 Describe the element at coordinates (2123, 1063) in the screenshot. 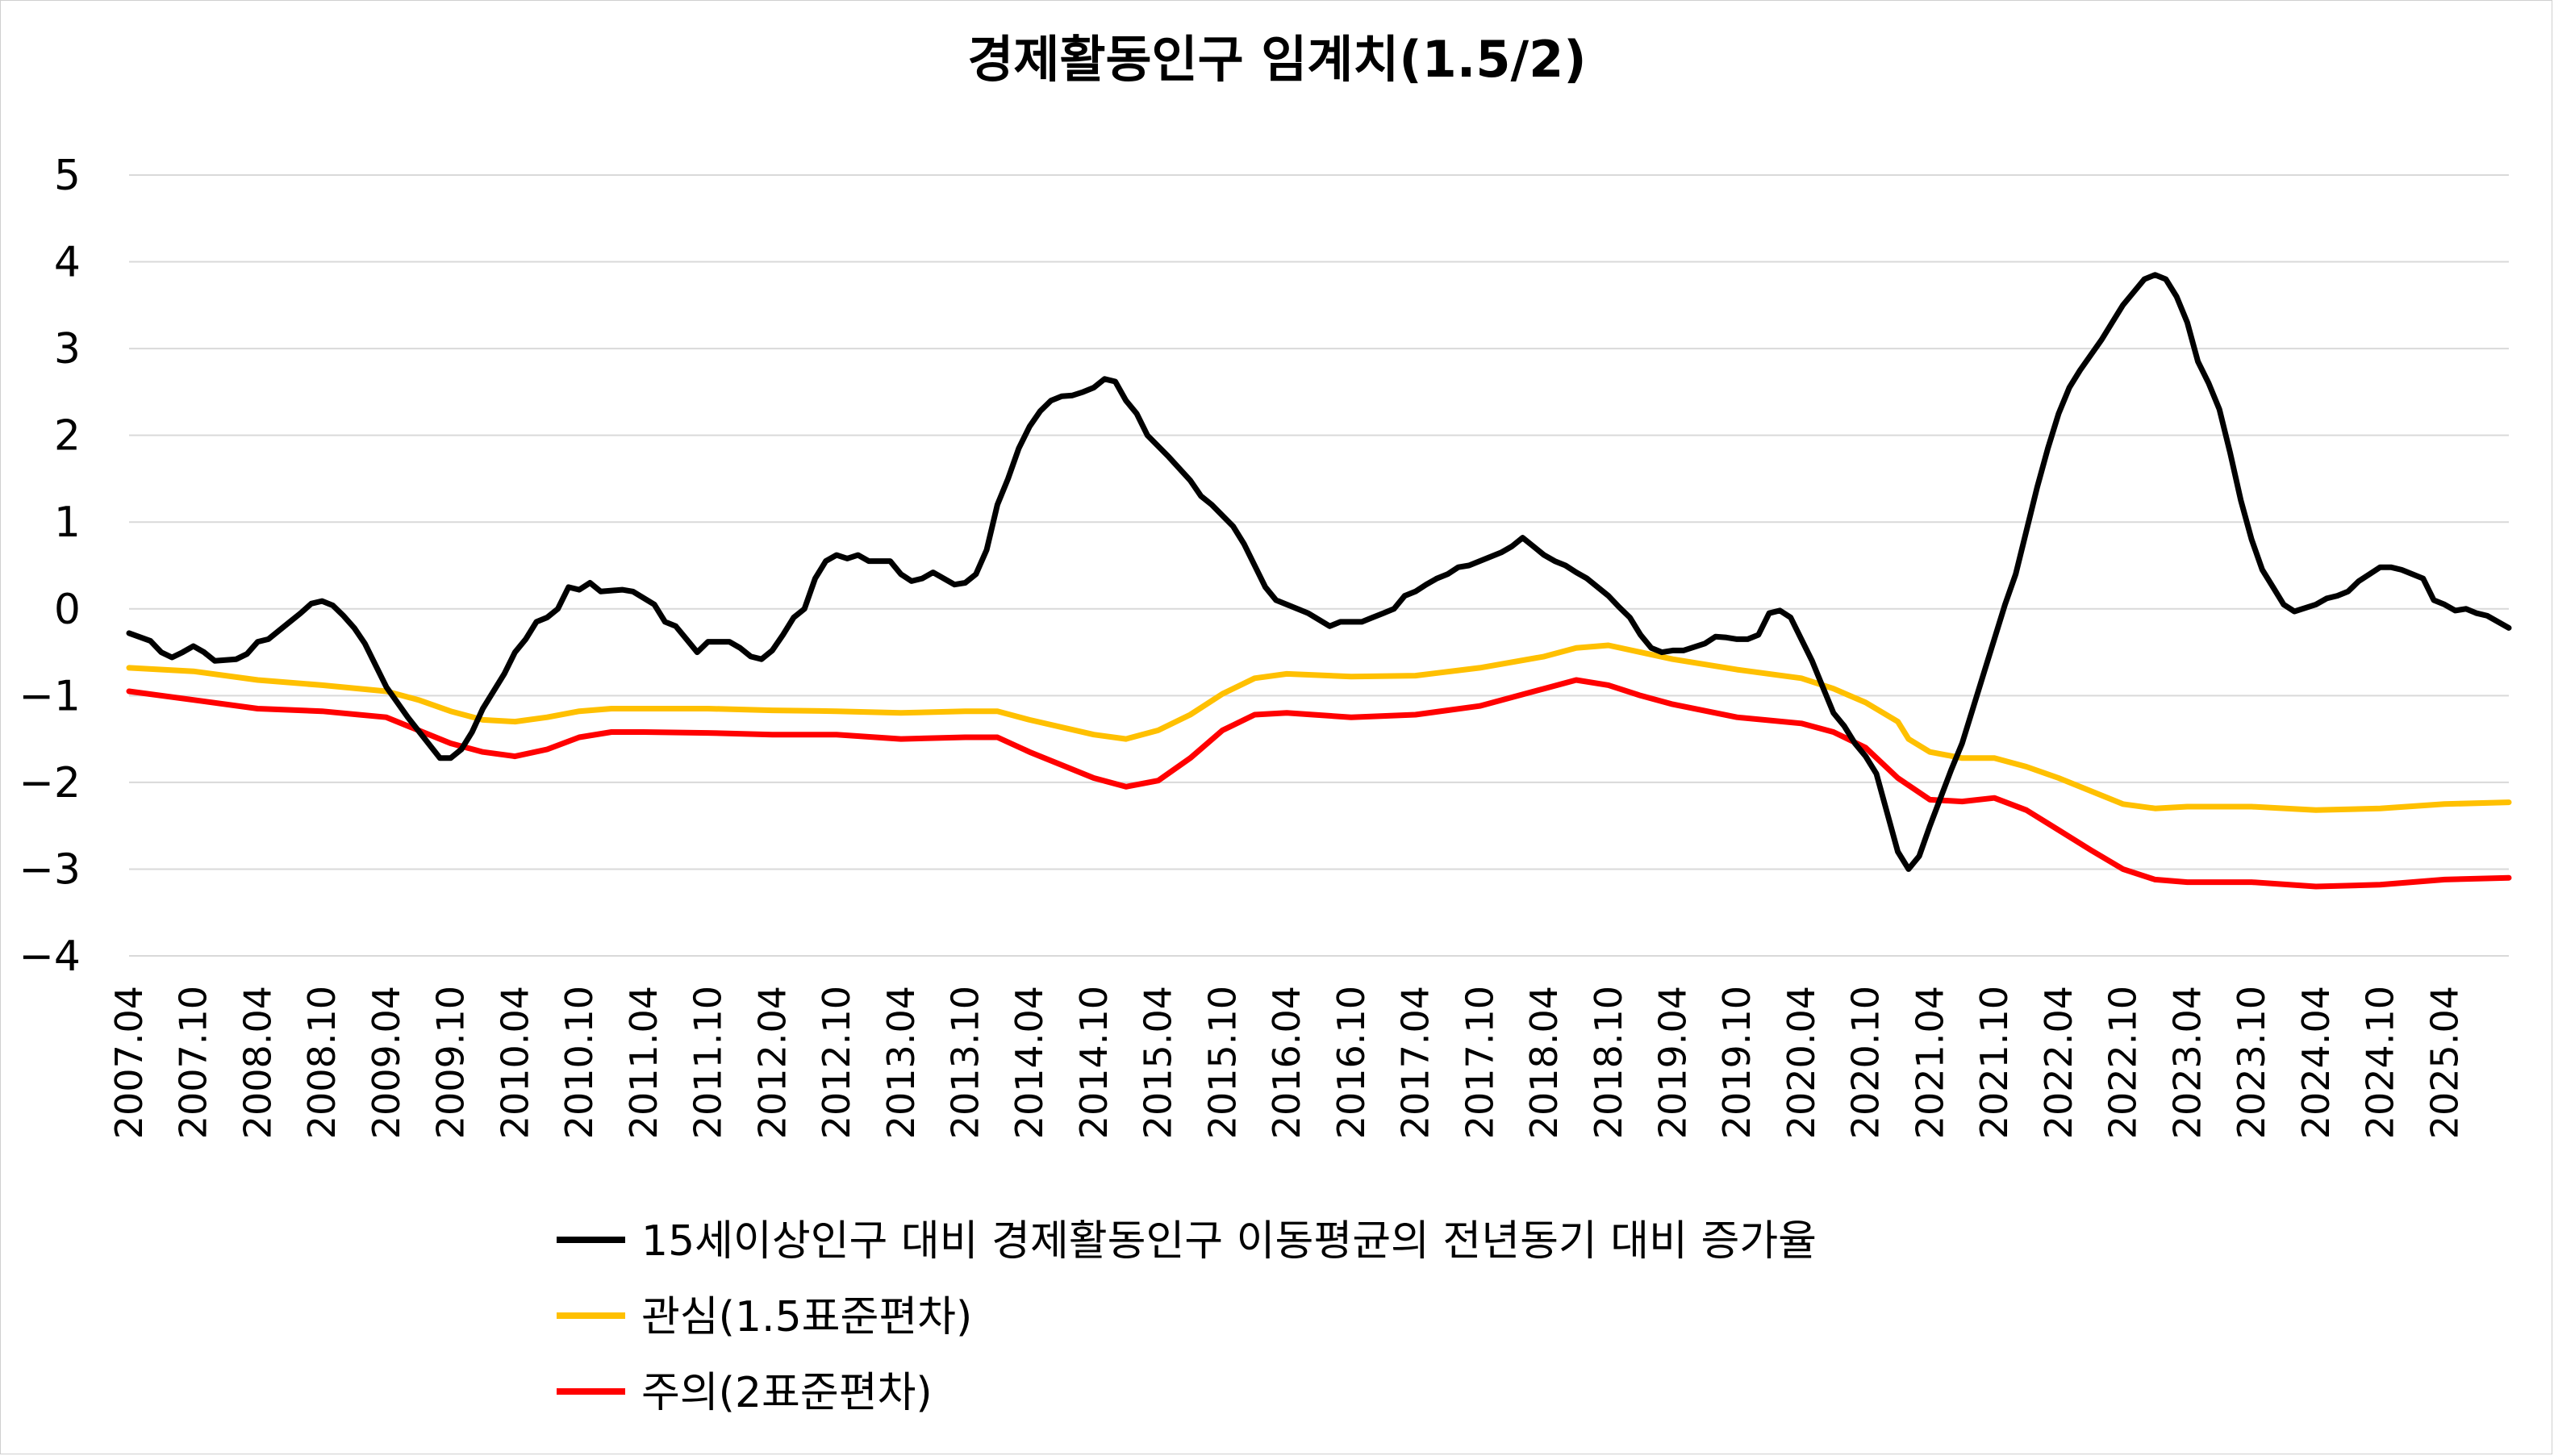

I see `x-tick-label: 2022.10` at that location.